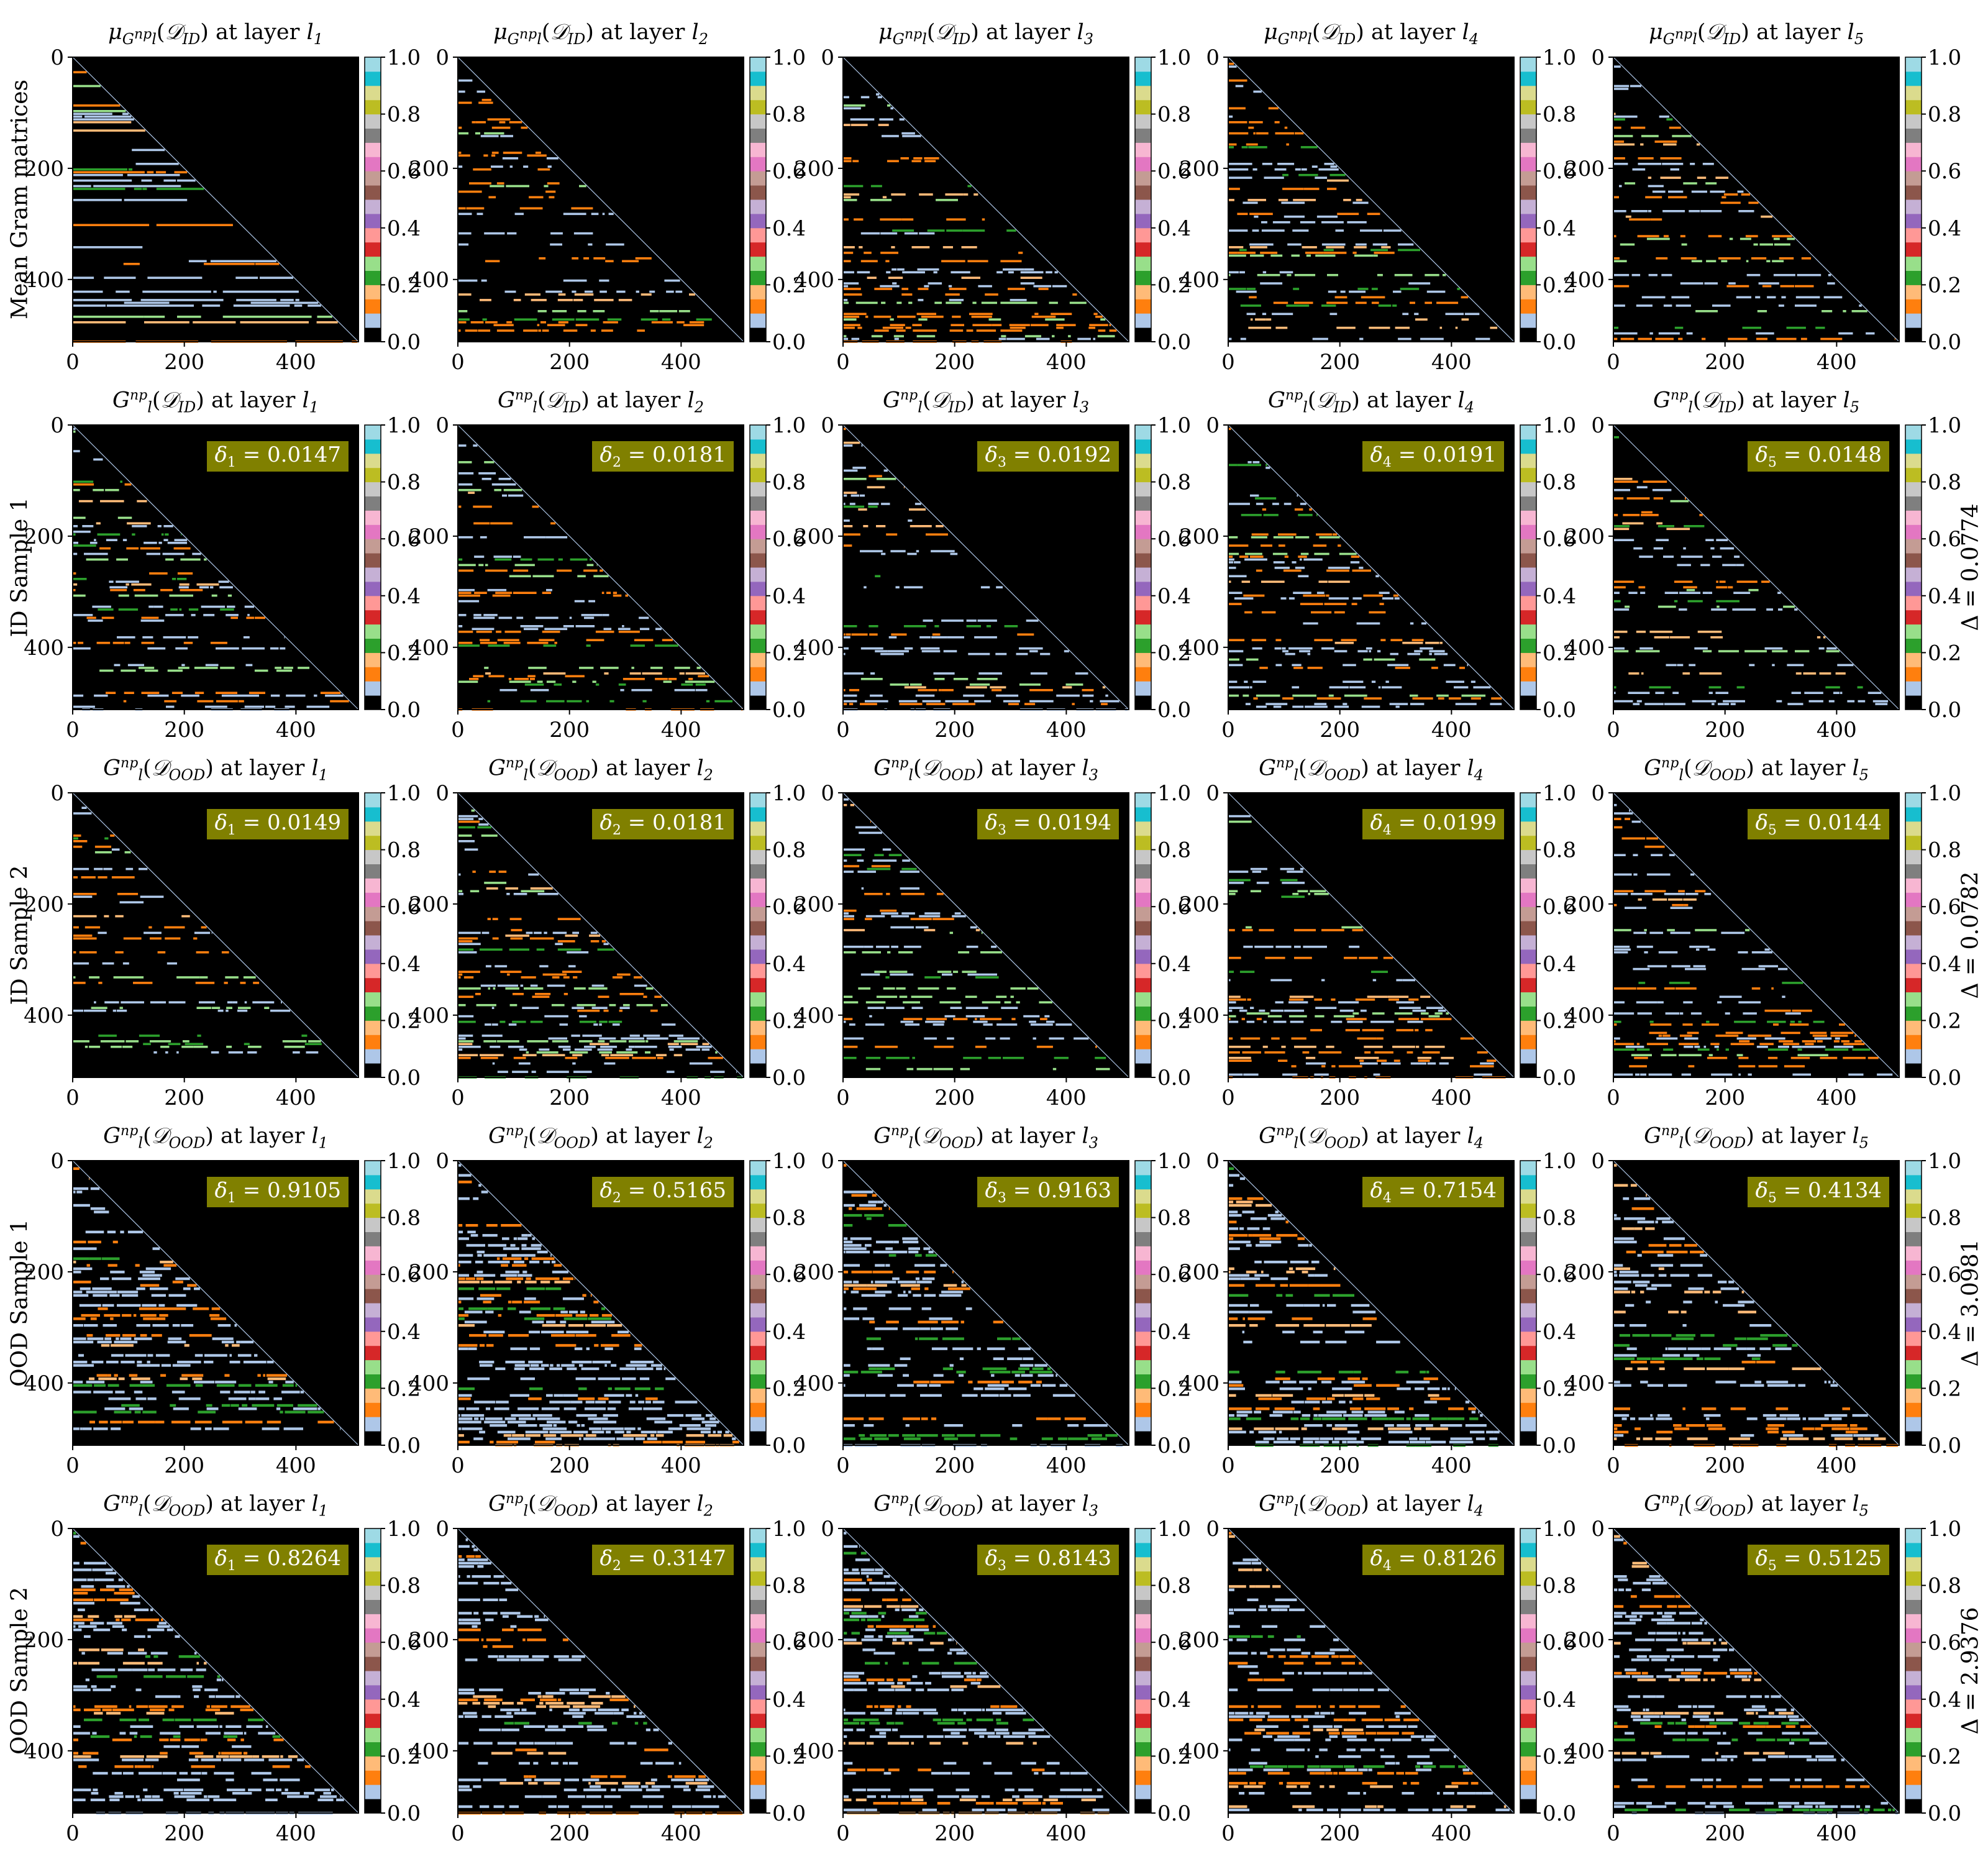  Describe the element at coordinates (1756, 402) in the screenshot. I see `panel-title: Gnpl(𝒟ID) at layer l5` at that location.